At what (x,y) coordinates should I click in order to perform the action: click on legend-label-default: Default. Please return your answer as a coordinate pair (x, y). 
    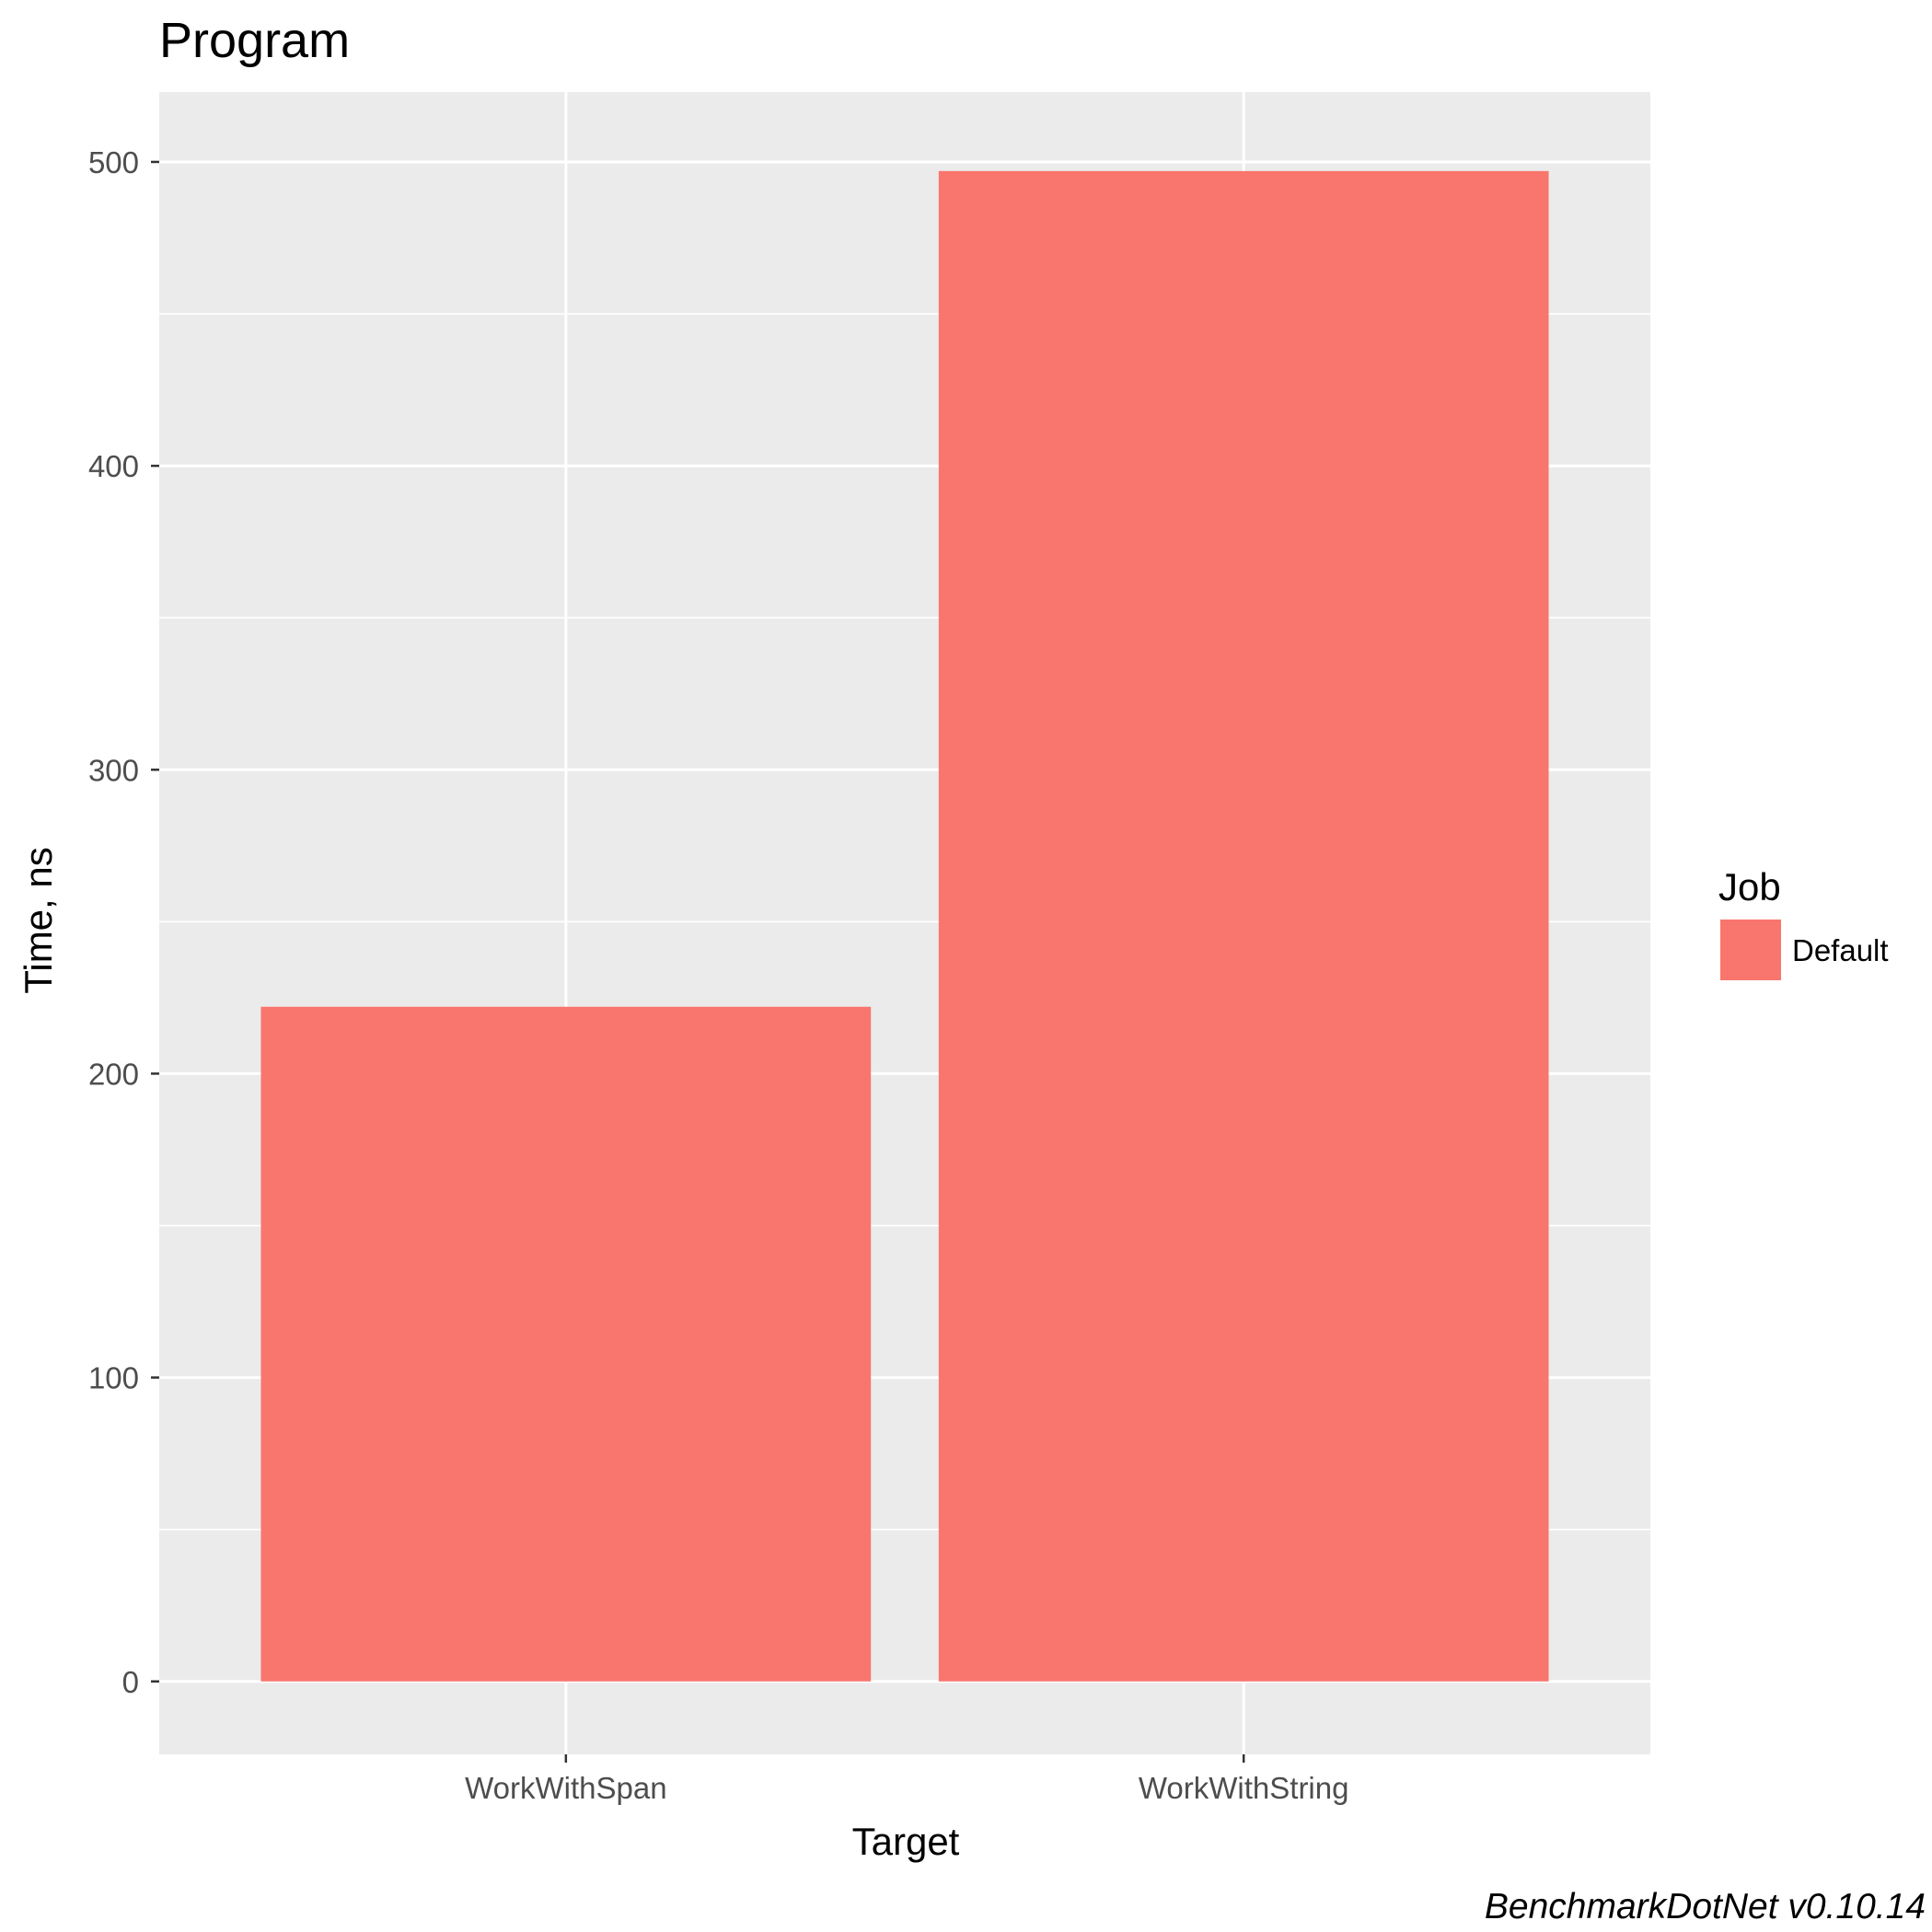
    Looking at the image, I should click on (1841, 950).